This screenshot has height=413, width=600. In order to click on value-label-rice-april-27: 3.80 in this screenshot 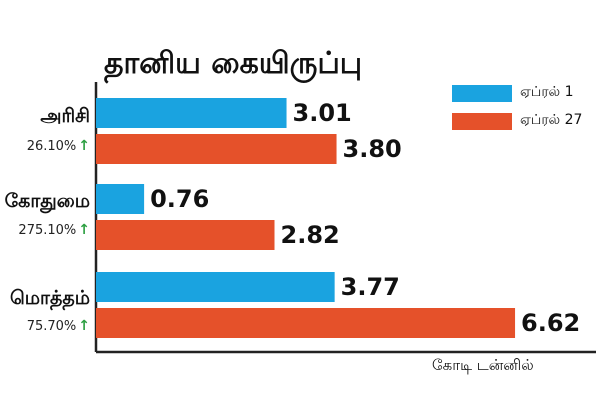, I will do `click(372, 149)`.